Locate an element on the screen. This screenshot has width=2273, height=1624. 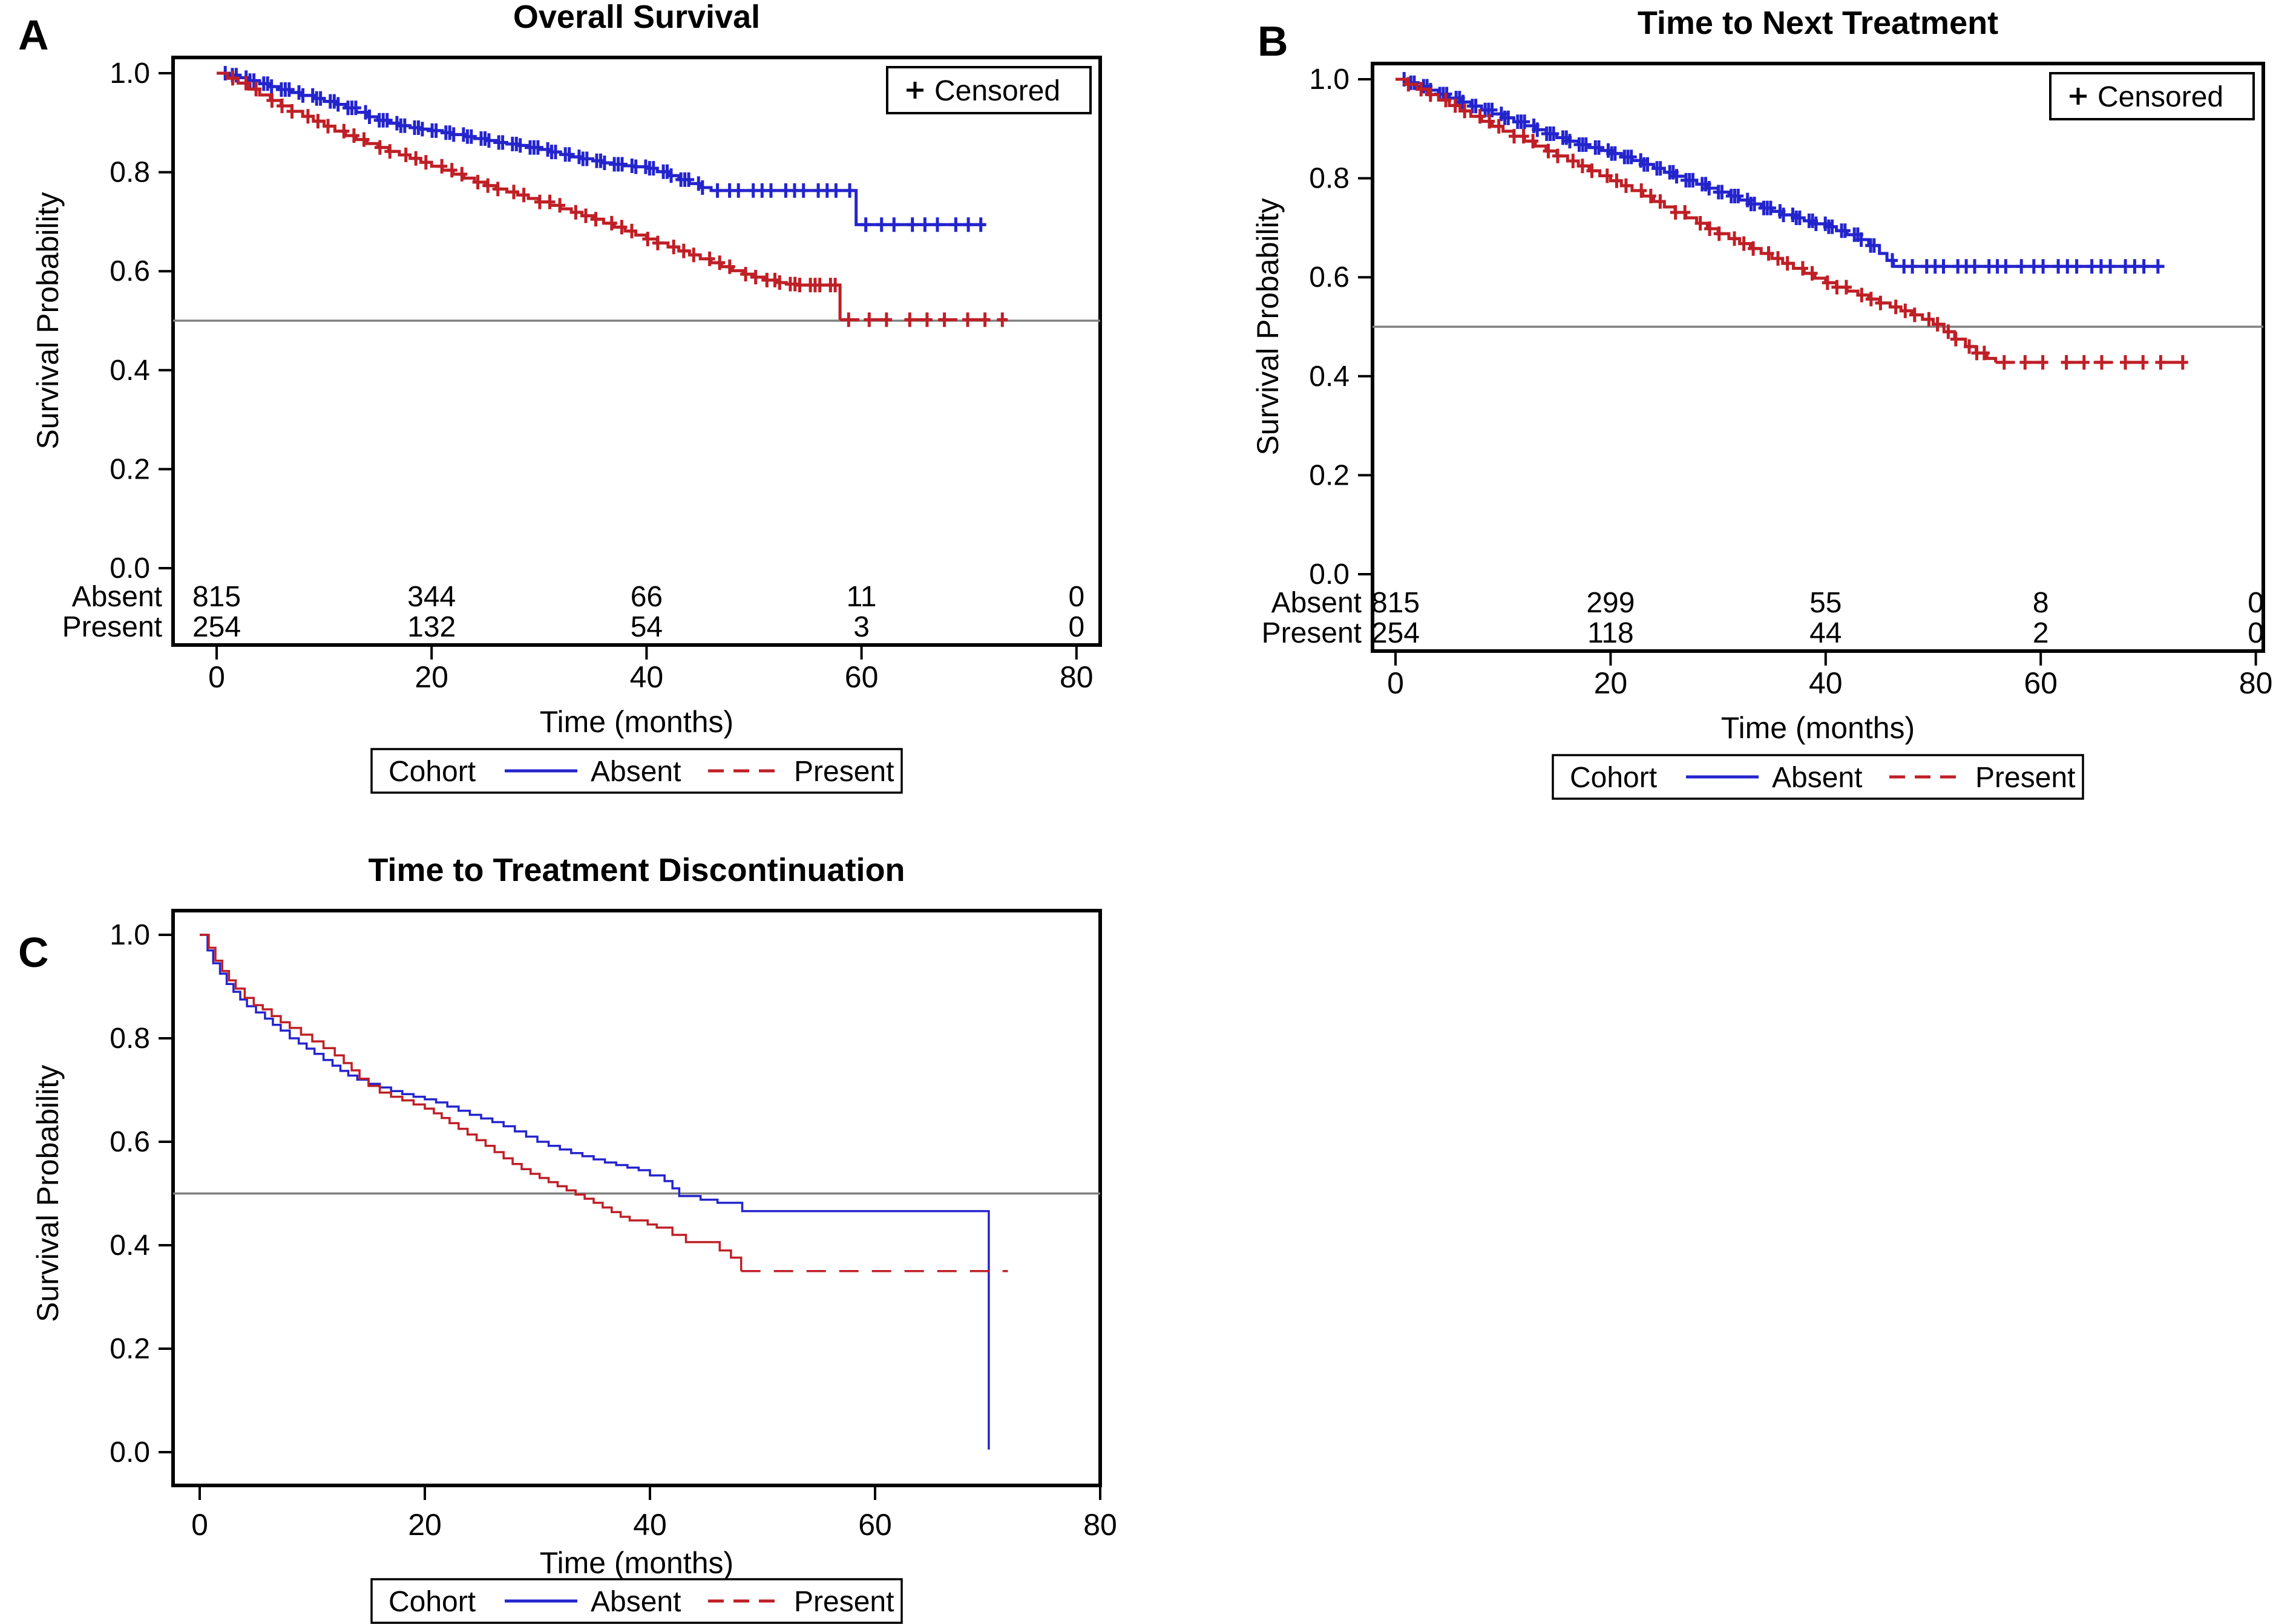
risk-count: 299 is located at coordinates (1610, 603).